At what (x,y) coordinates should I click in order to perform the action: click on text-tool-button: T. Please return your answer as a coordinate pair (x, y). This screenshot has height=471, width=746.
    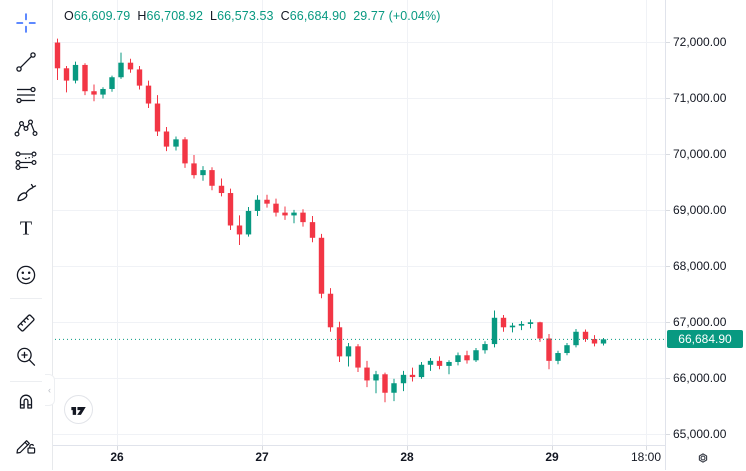
    Looking at the image, I should click on (26, 228).